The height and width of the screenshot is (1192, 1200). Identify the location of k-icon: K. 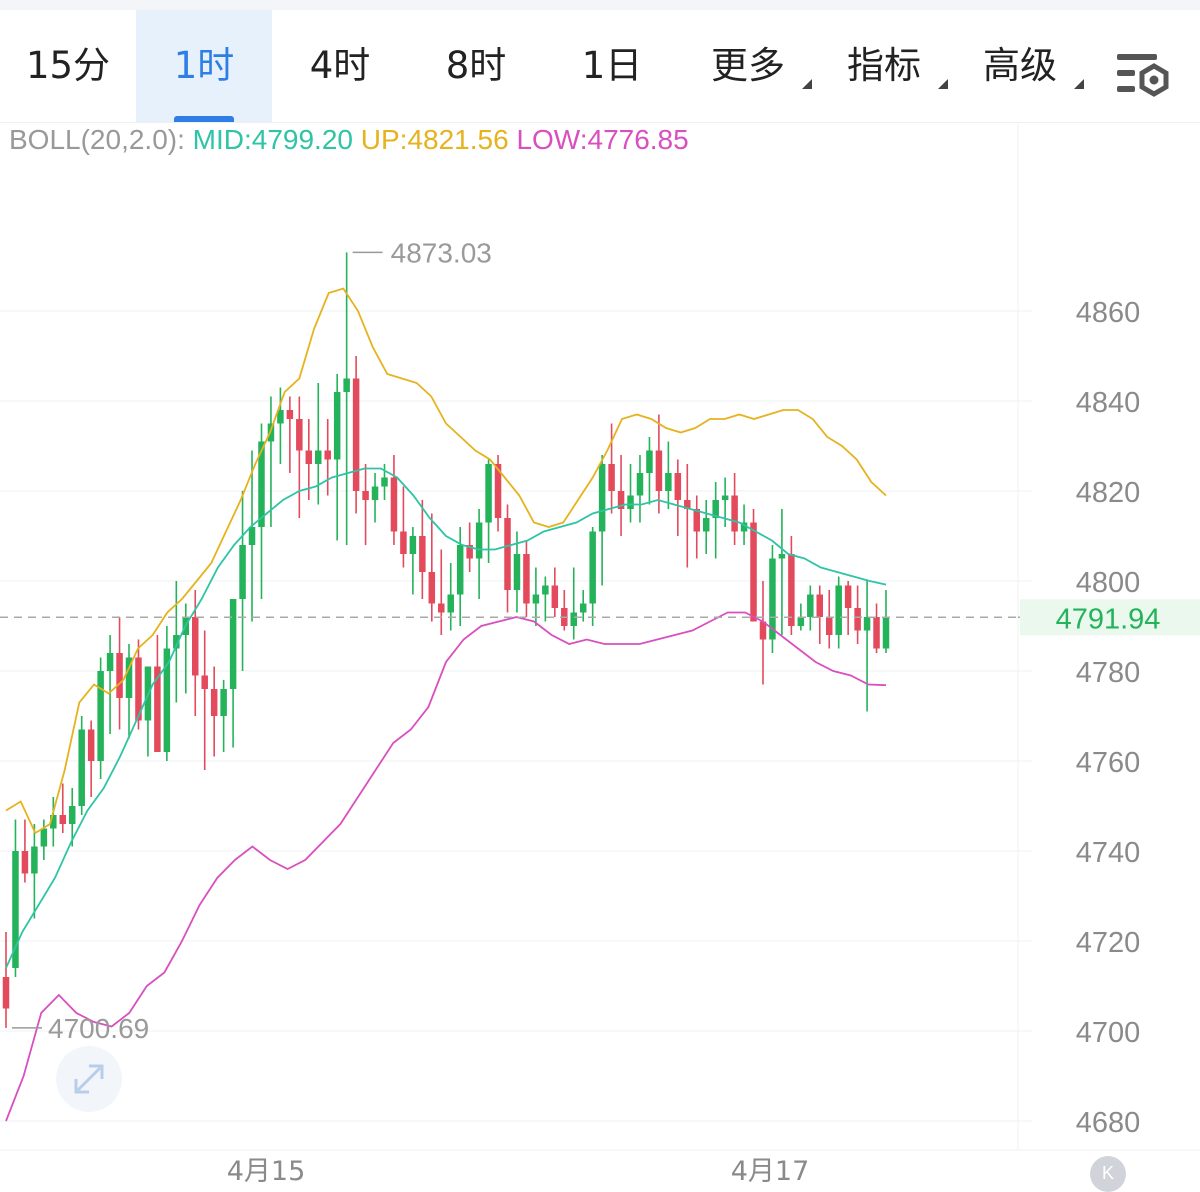
(1108, 1174).